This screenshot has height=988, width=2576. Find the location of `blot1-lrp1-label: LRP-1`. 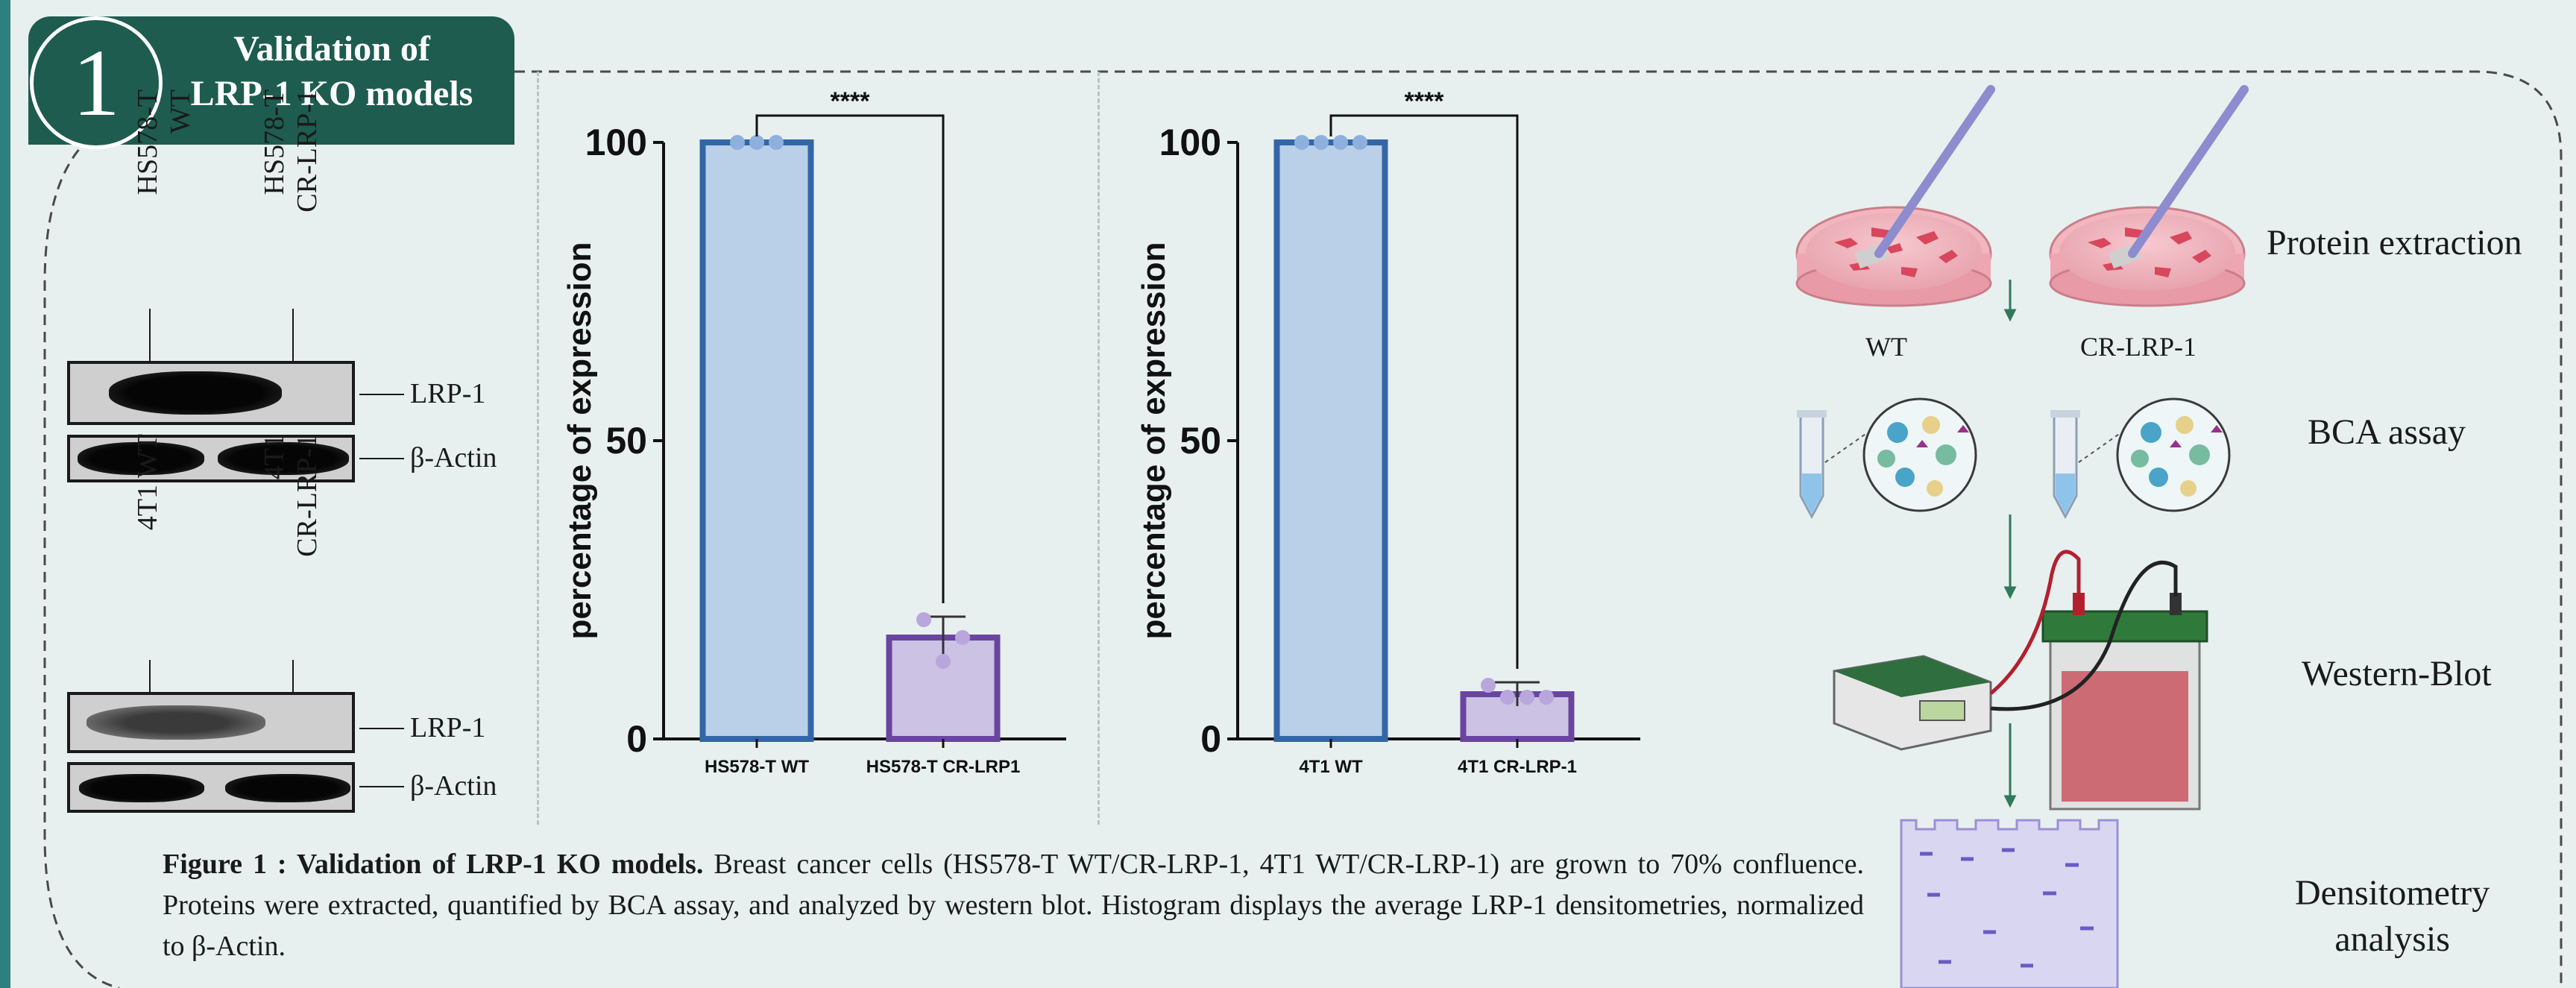

blot1-lrp1-label: LRP-1 is located at coordinates (448, 393).